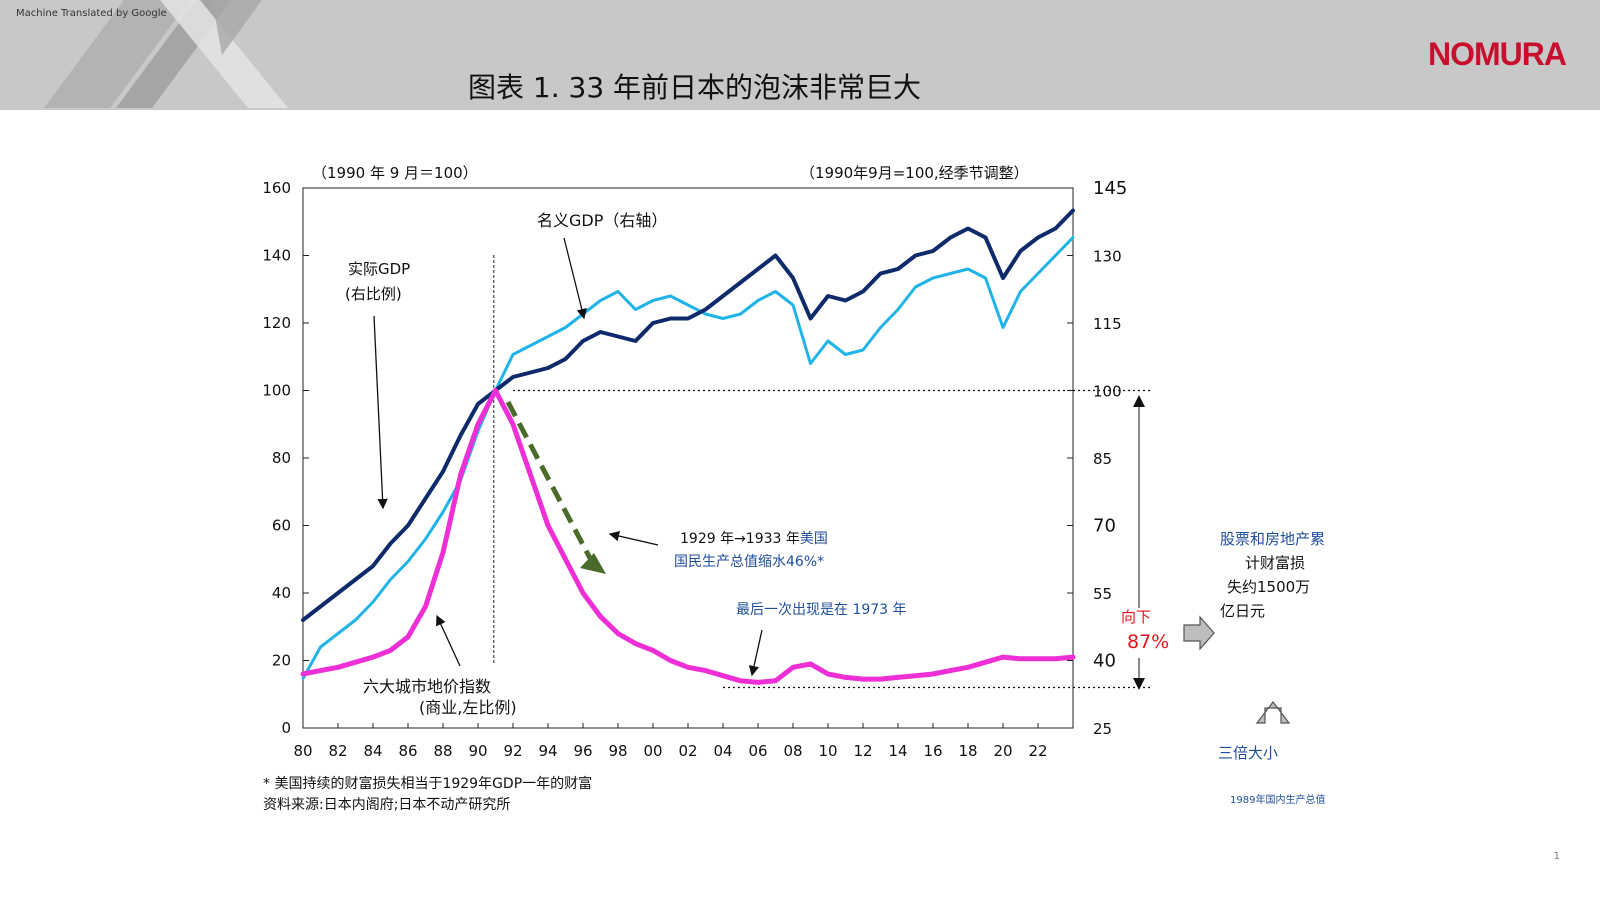 The image size is (1600, 900). I want to click on loss-note-line3: 失约1500万, so click(1269, 587).